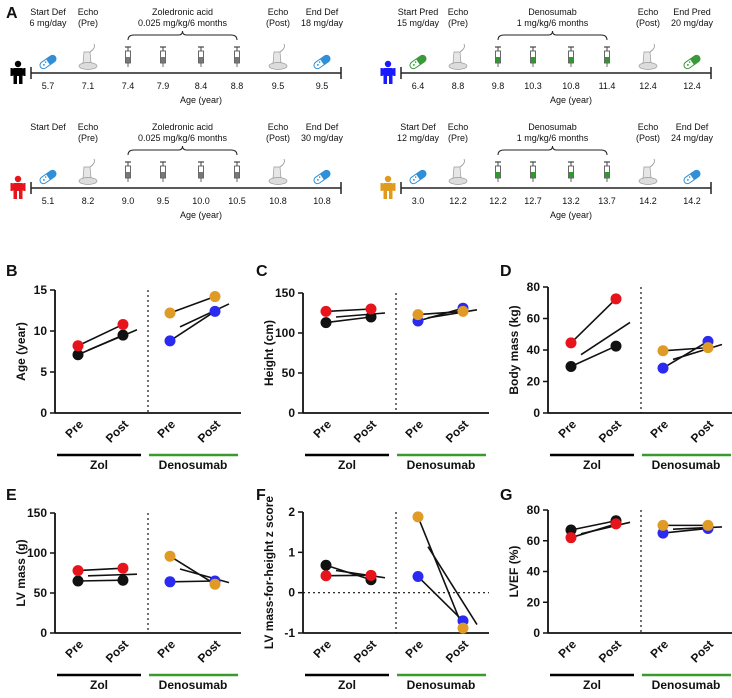 The height and width of the screenshot is (698, 732). I want to click on age-value: 8.8, so click(458, 86).